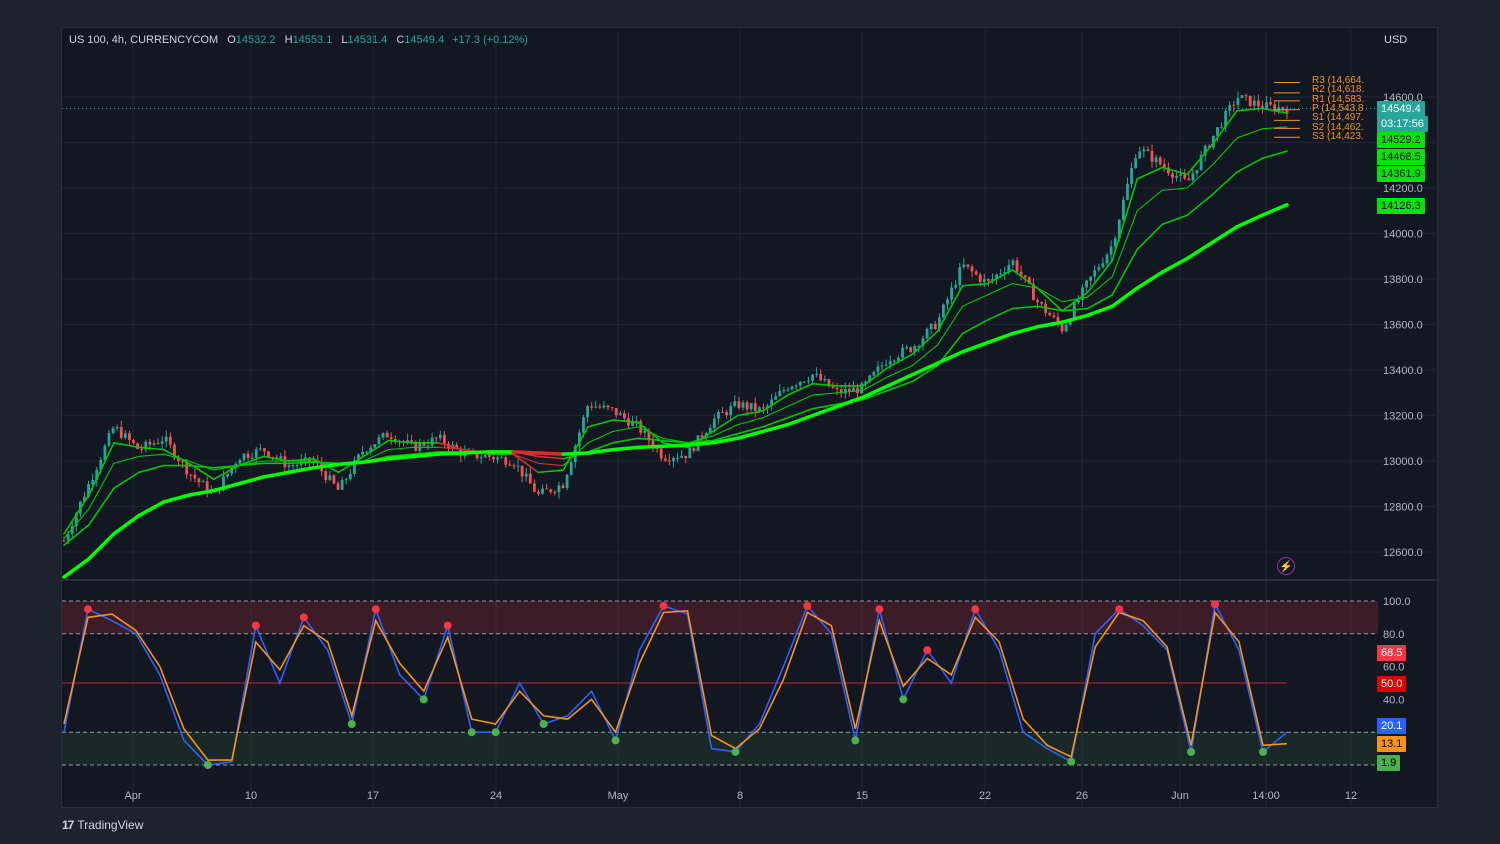  What do you see at coordinates (102, 825) in the screenshot?
I see `tradingview-brand: 17 TradingView` at bounding box center [102, 825].